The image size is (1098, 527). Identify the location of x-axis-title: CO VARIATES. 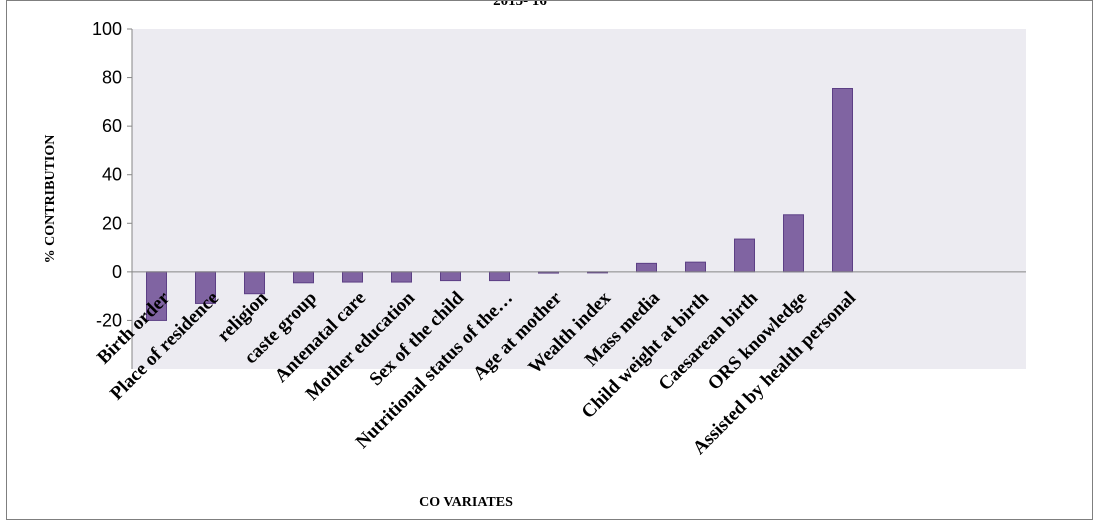
(466, 502).